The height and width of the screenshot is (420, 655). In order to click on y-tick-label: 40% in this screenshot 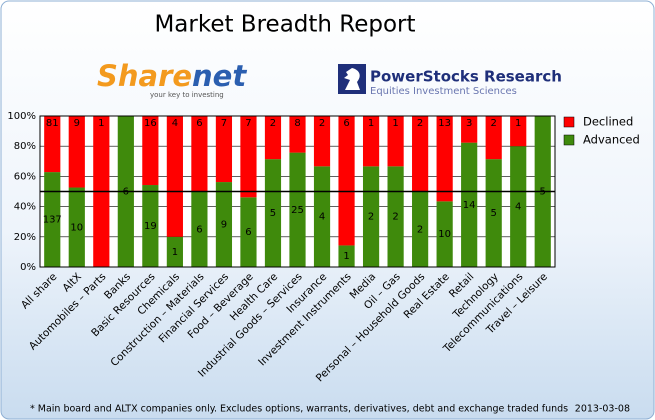, I will do `click(25, 207)`.